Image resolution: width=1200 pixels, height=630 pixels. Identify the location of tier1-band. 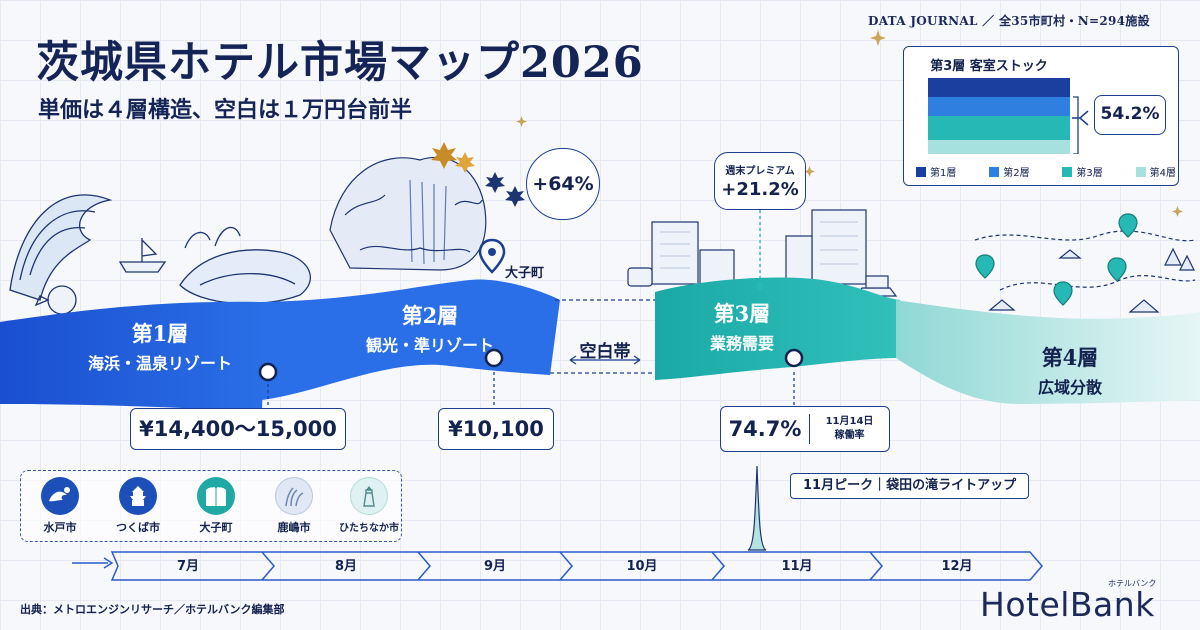
(132, 356).